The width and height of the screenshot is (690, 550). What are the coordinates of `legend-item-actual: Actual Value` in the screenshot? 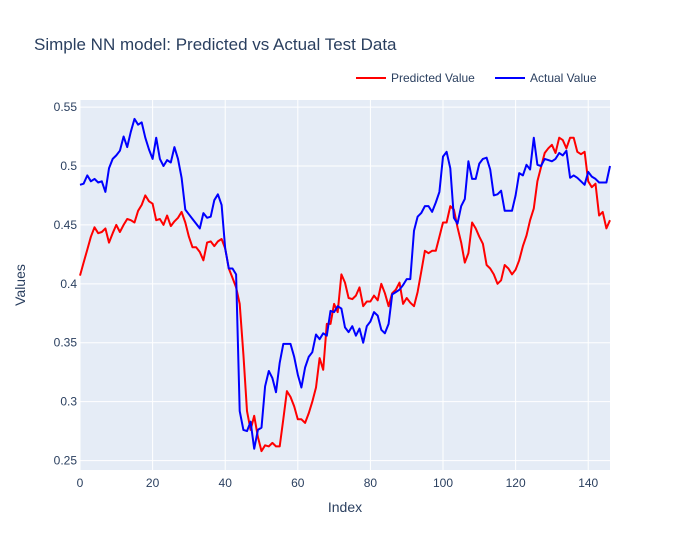 It's located at (546, 78).